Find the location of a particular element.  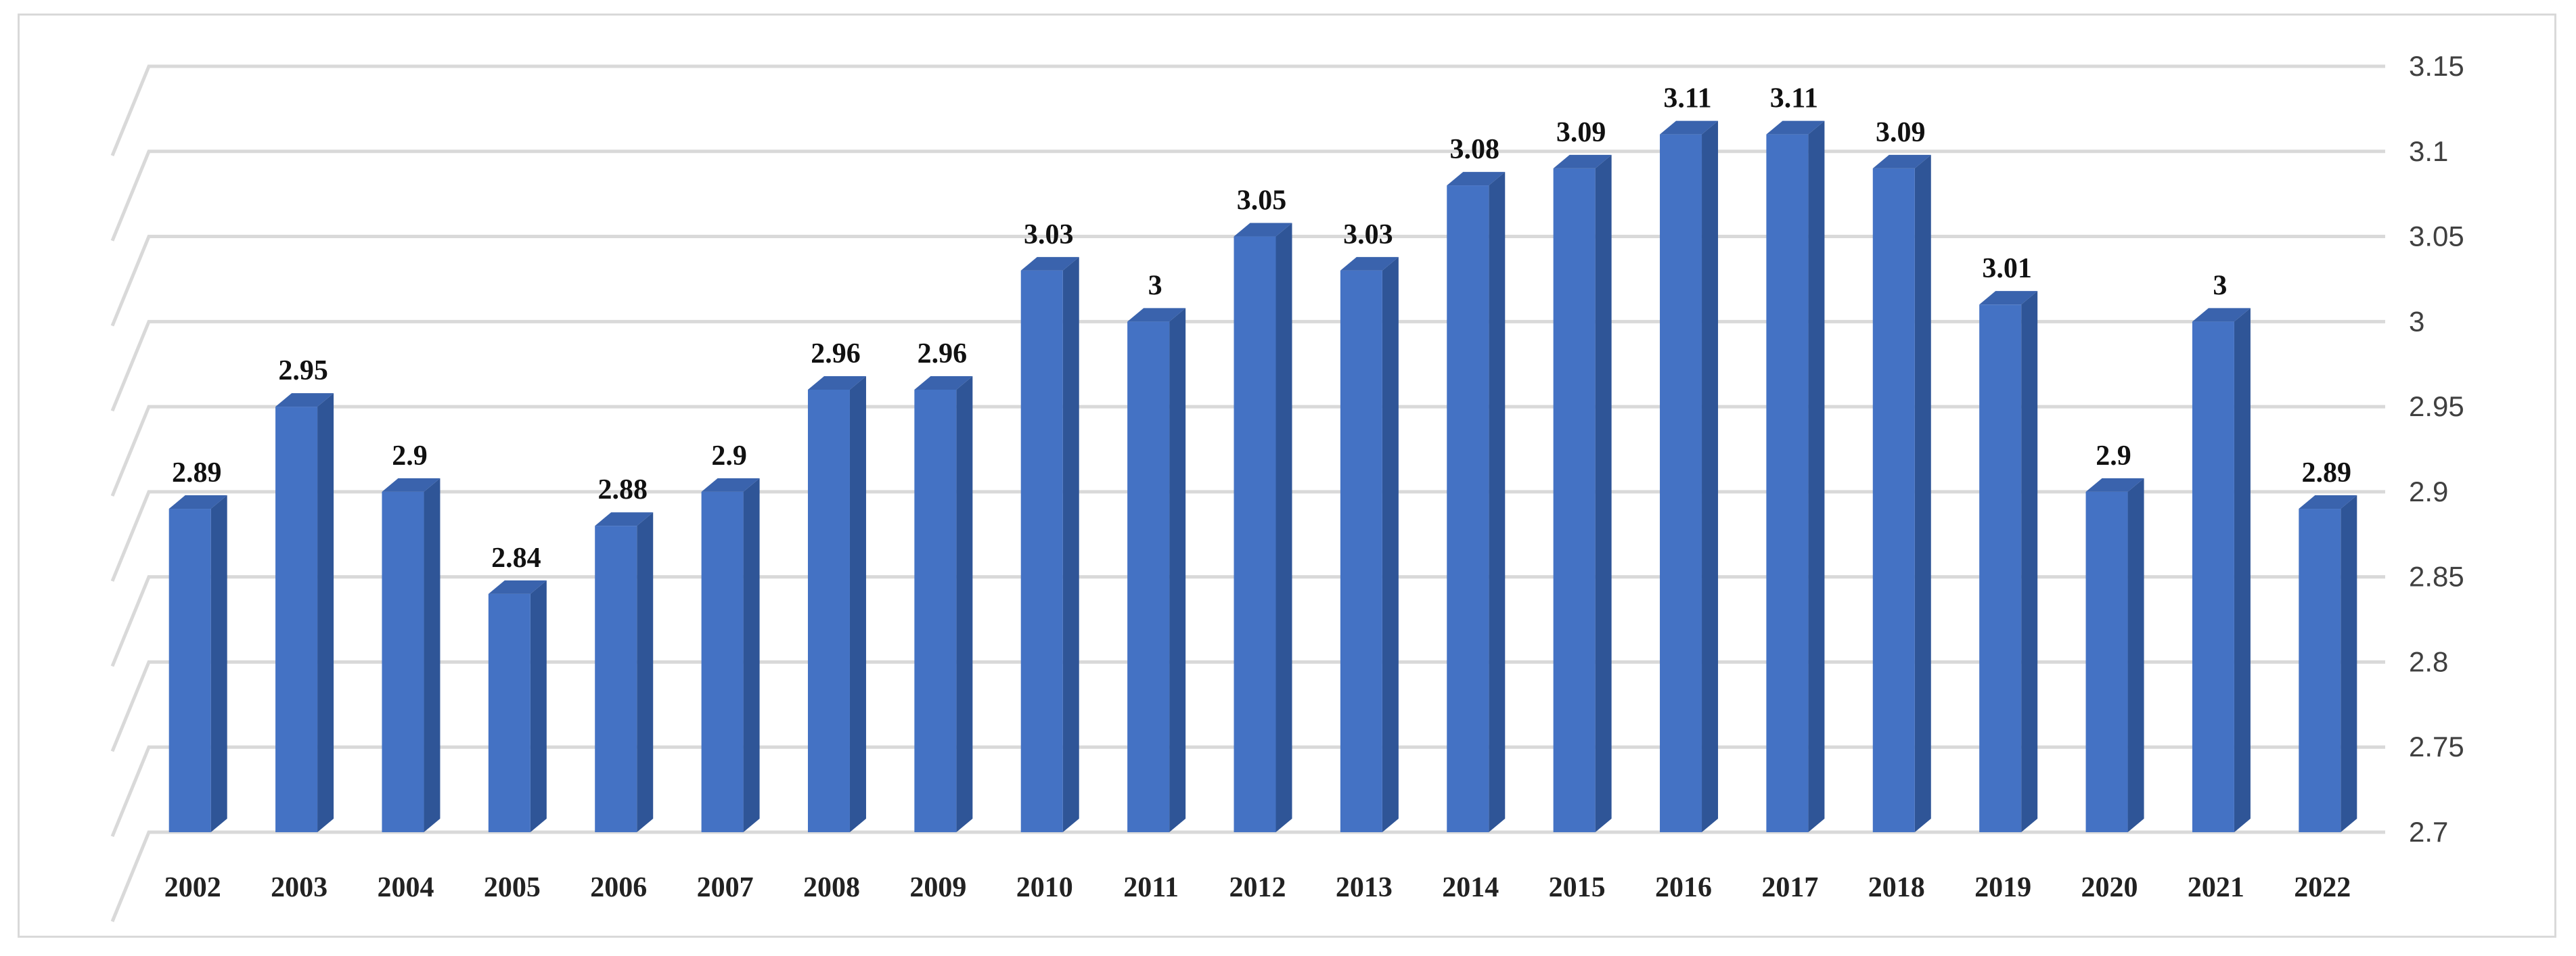

x-category-label: 2017 is located at coordinates (1789, 887).